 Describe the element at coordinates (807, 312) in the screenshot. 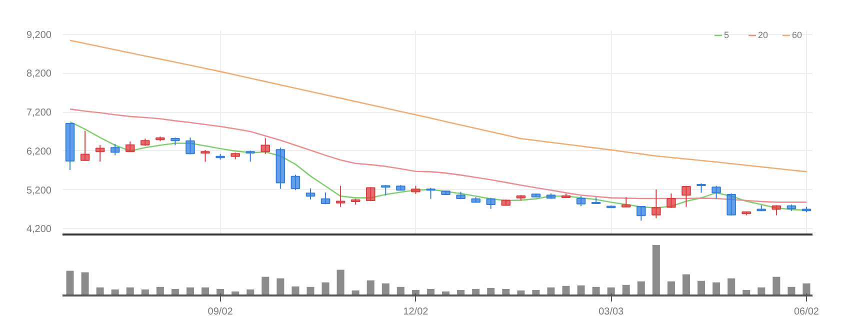

I see `x-tick-label: 06/02` at that location.